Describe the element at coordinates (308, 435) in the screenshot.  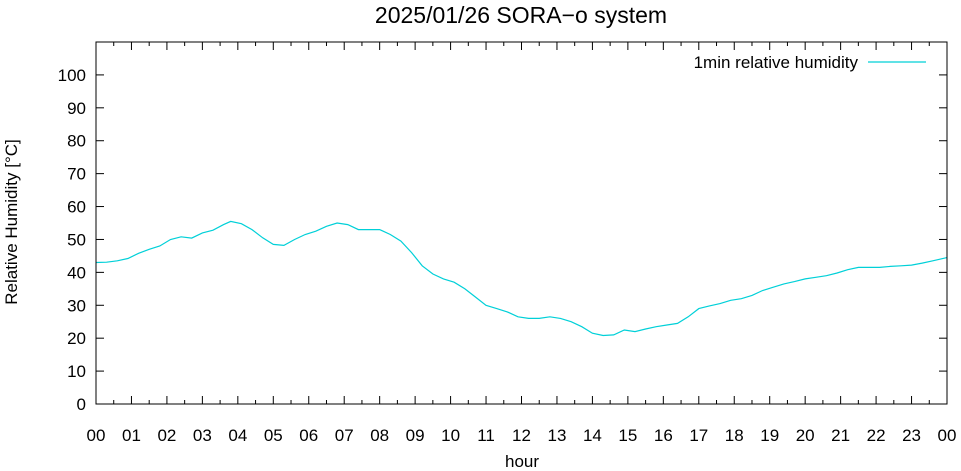
I see `x-tick-label: 06` at that location.